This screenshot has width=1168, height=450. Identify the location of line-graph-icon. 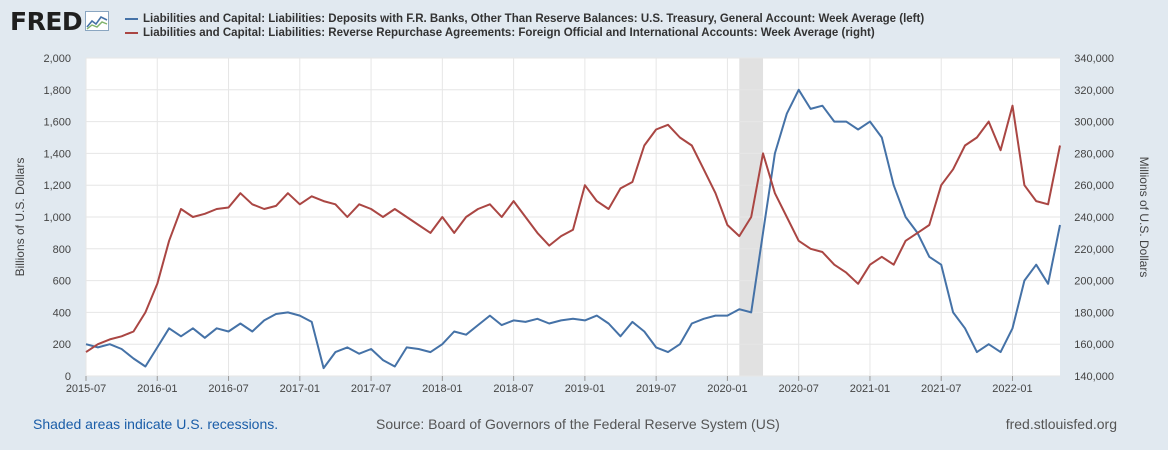
(97, 21).